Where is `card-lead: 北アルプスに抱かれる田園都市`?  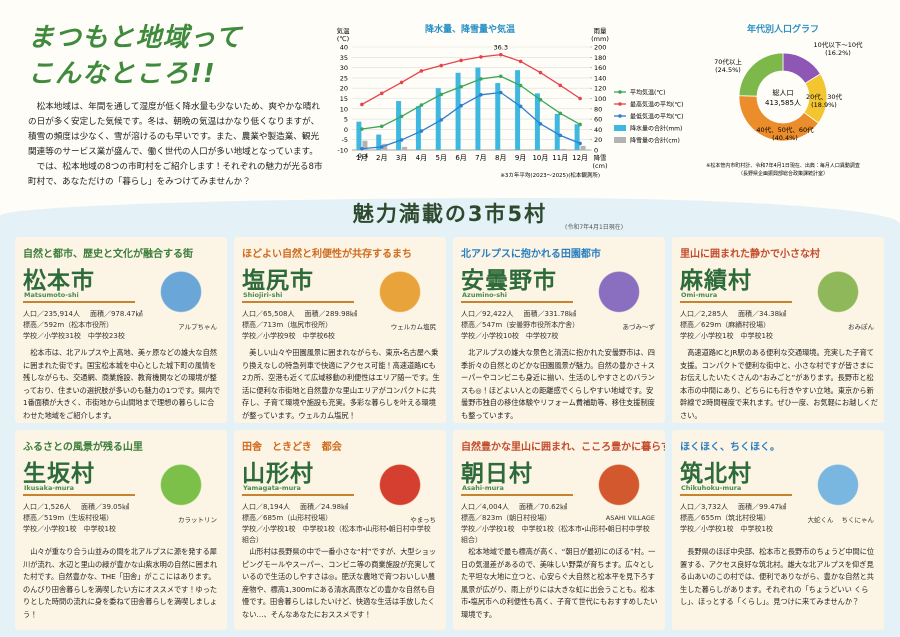
card-lead: 北アルプスに抱かれる田園都市 is located at coordinates (531, 254).